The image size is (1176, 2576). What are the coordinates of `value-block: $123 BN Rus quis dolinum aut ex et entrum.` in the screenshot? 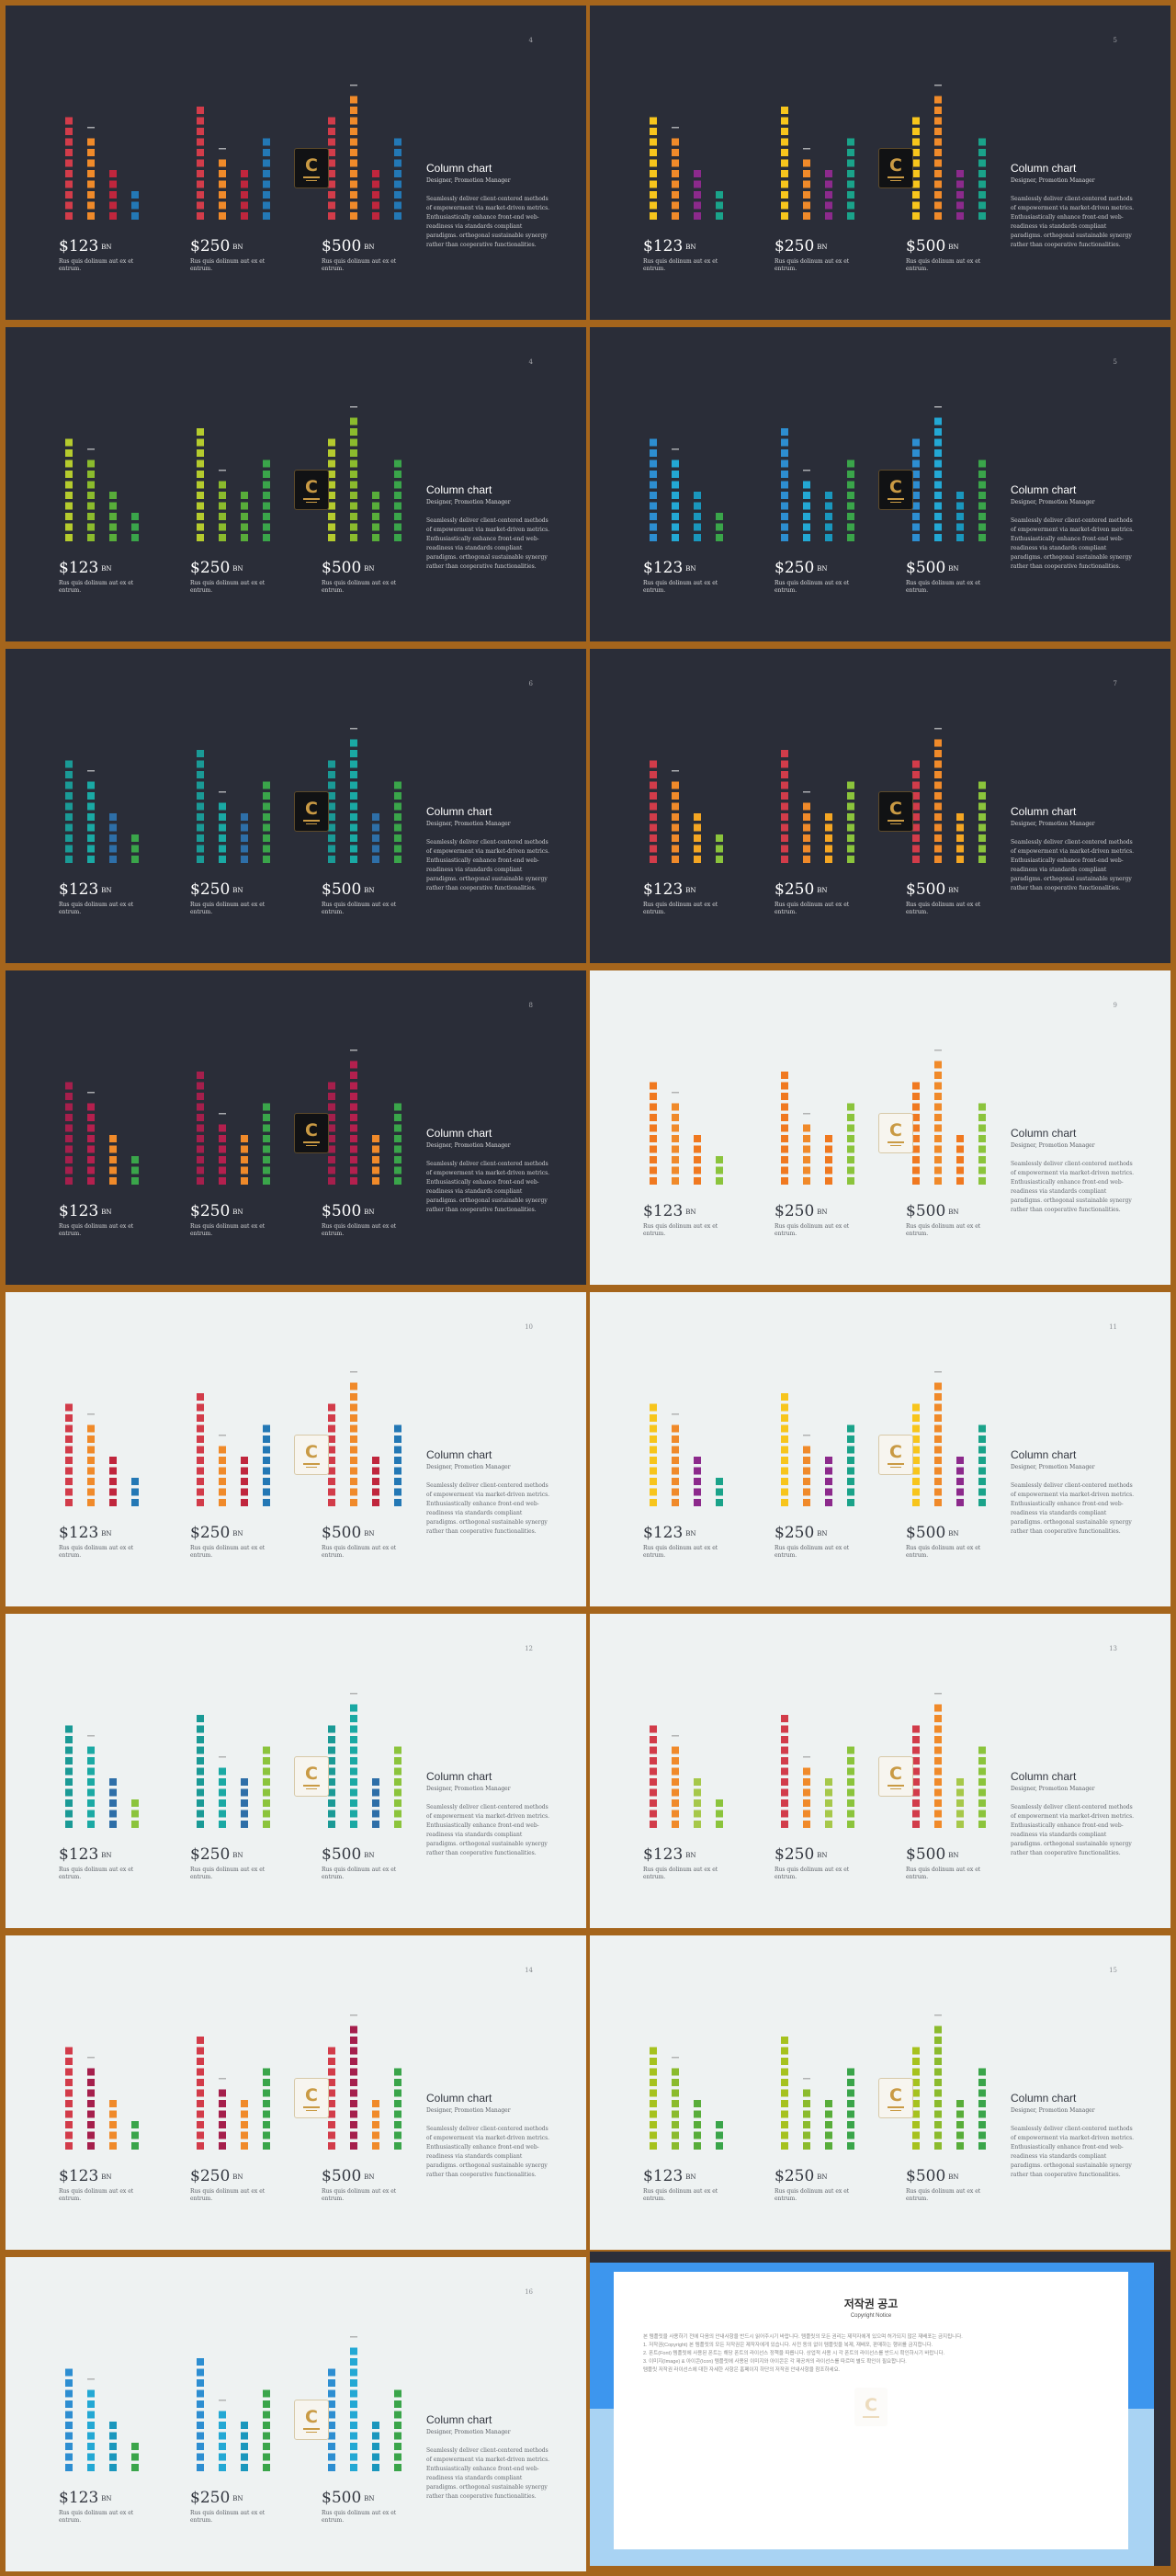 It's located at (689, 1542).